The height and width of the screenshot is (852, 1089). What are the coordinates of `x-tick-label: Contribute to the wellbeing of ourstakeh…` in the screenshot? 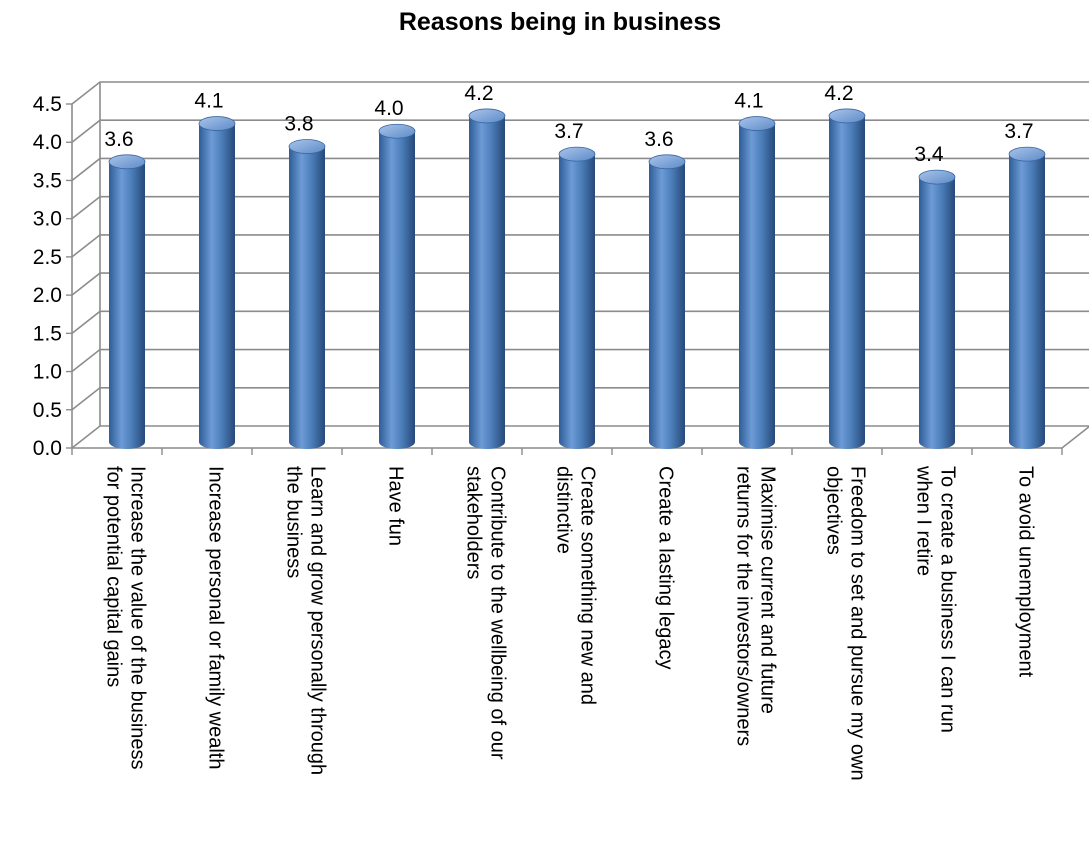 It's located at (486, 613).